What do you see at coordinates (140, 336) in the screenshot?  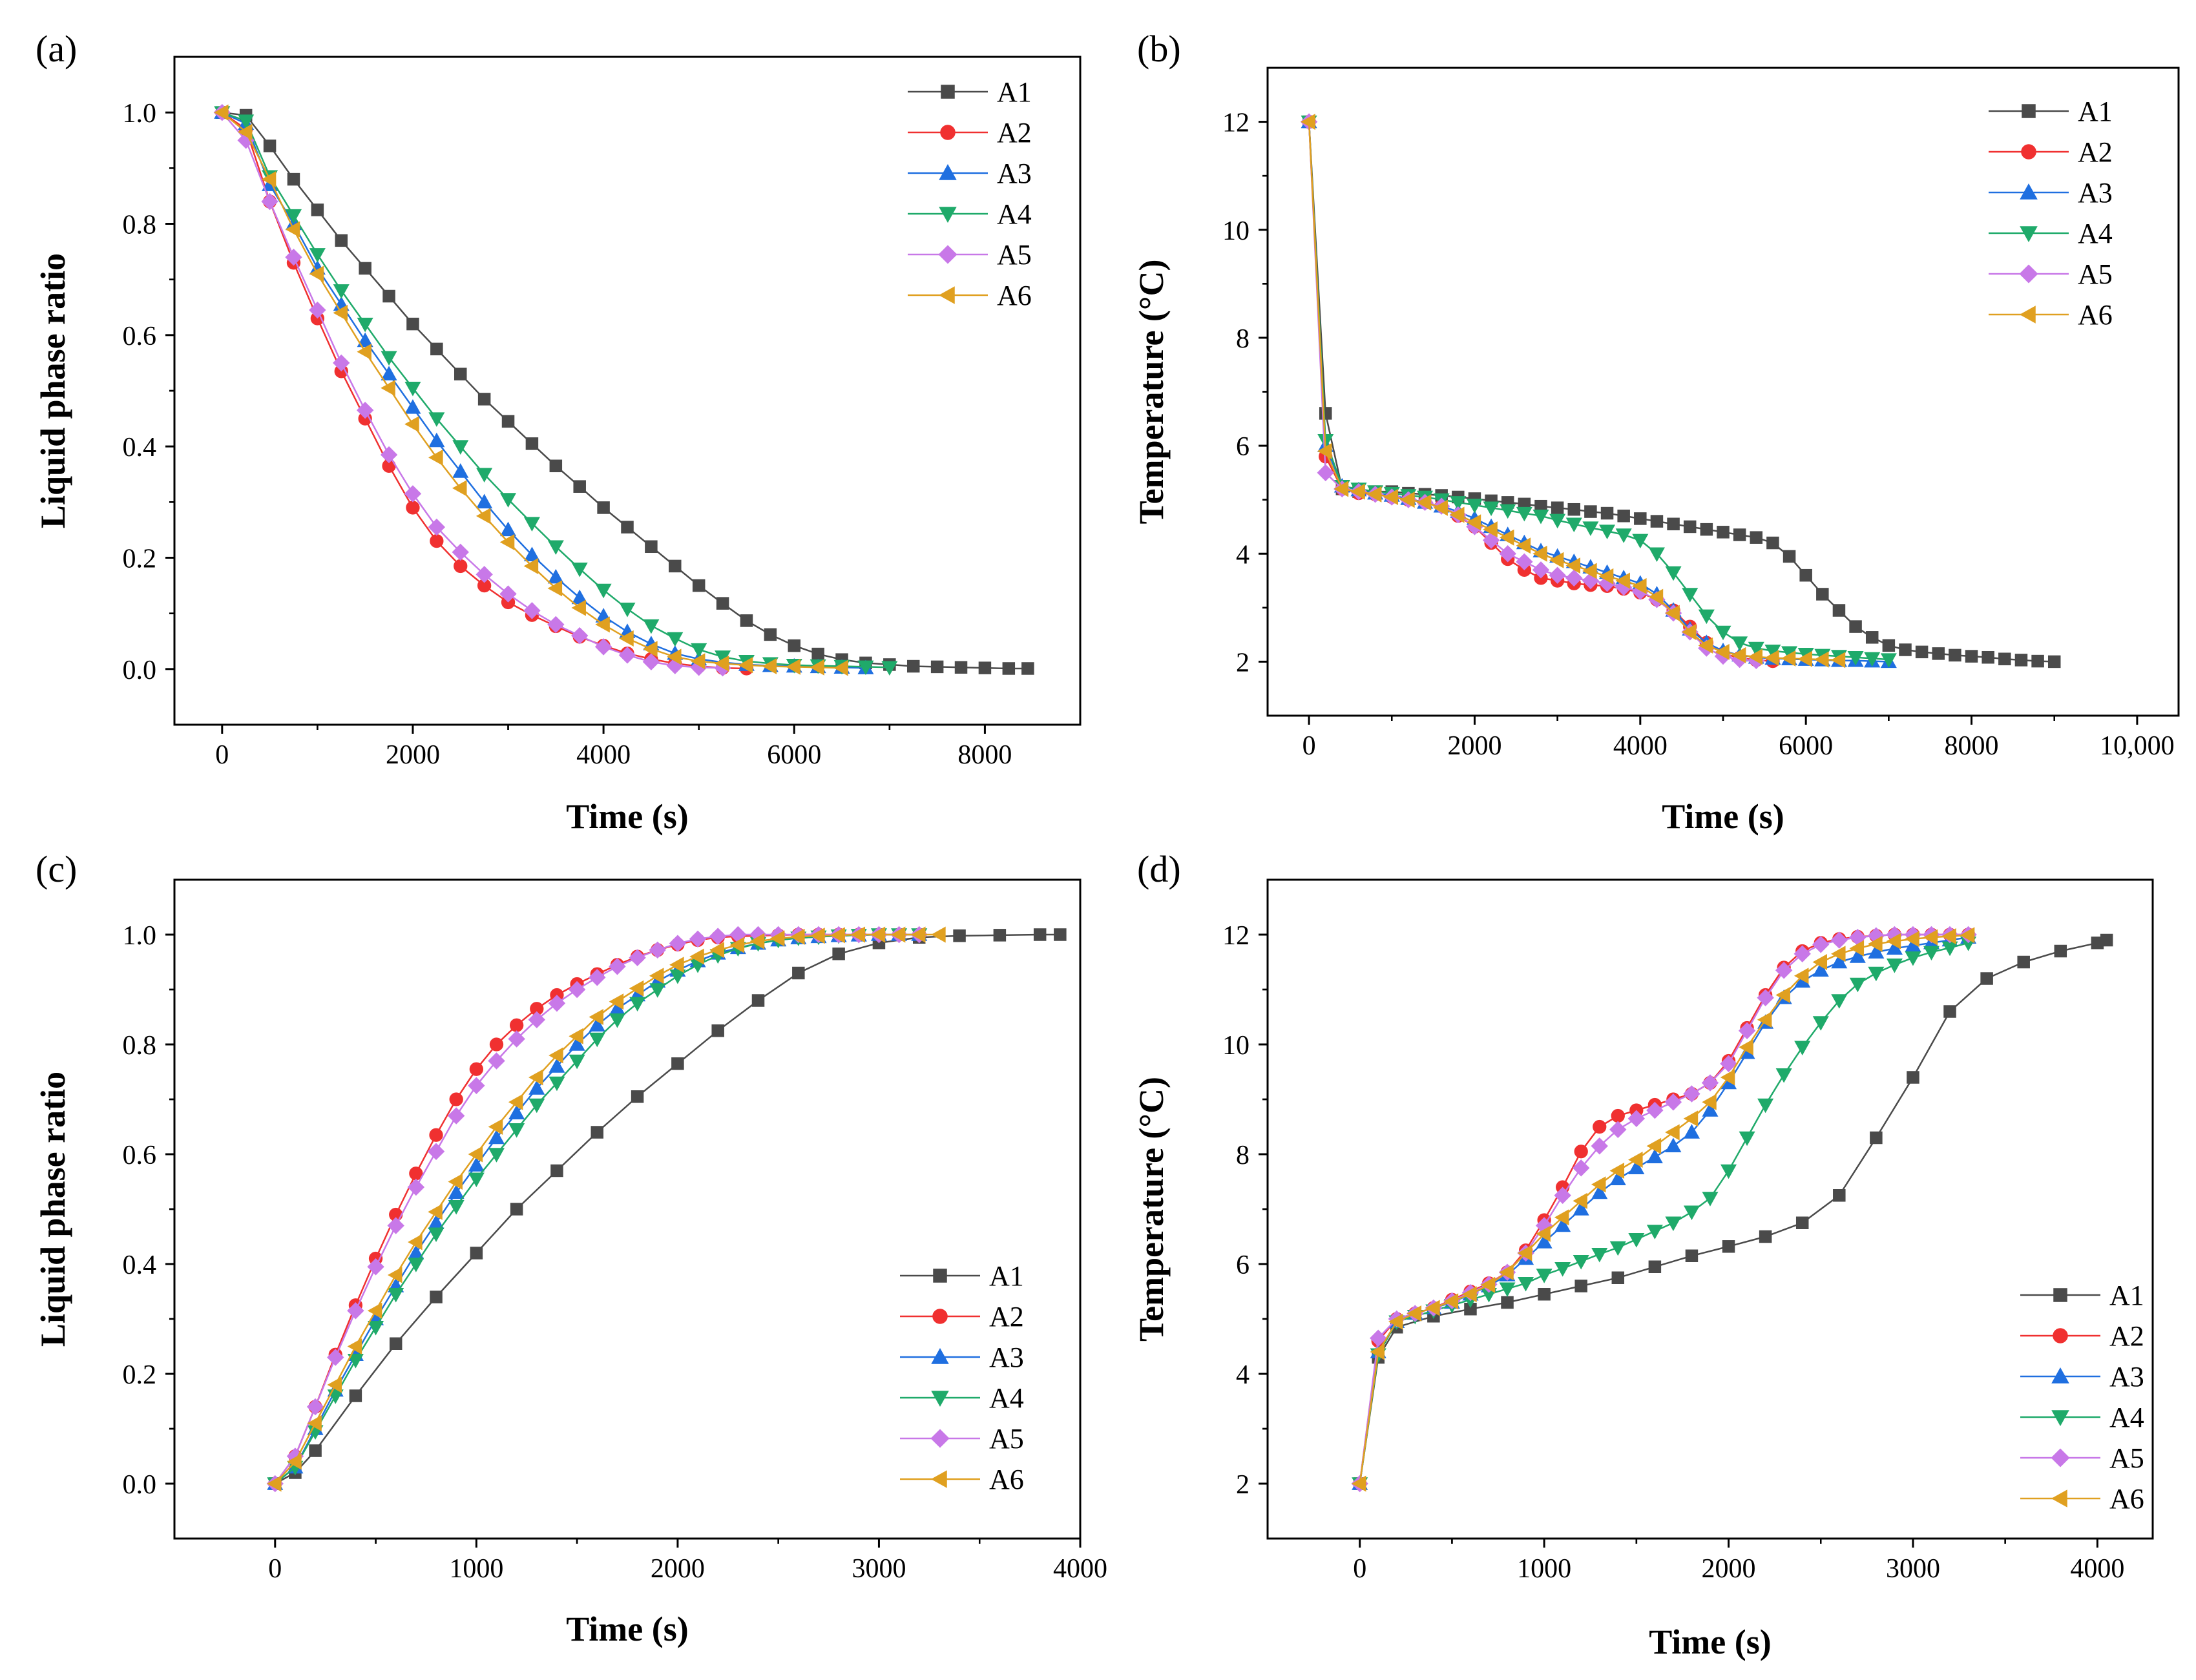 I see `y-tick-label: 0.6` at bounding box center [140, 336].